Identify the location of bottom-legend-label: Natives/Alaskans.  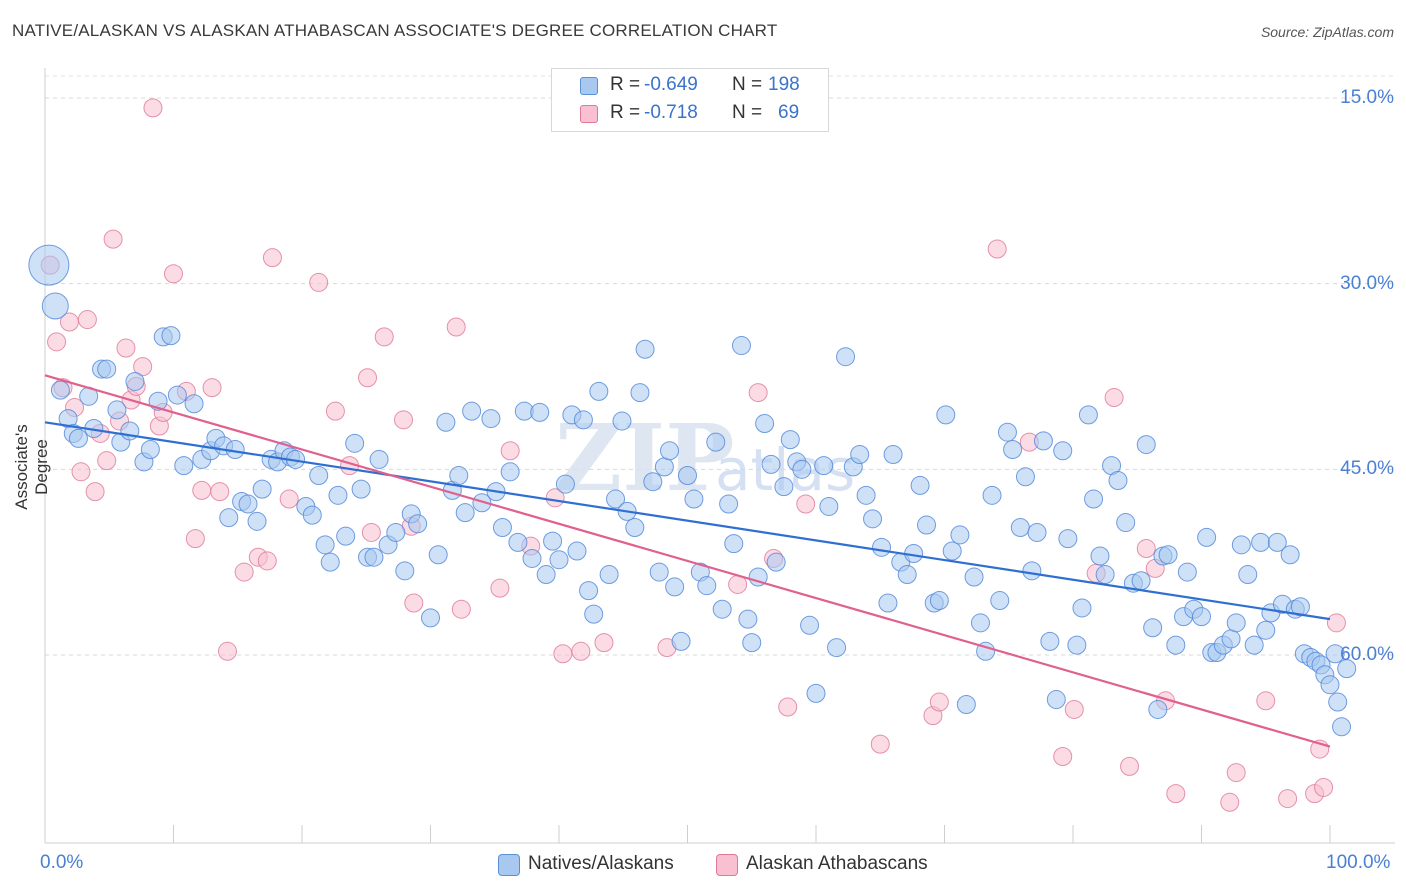
(601, 863).